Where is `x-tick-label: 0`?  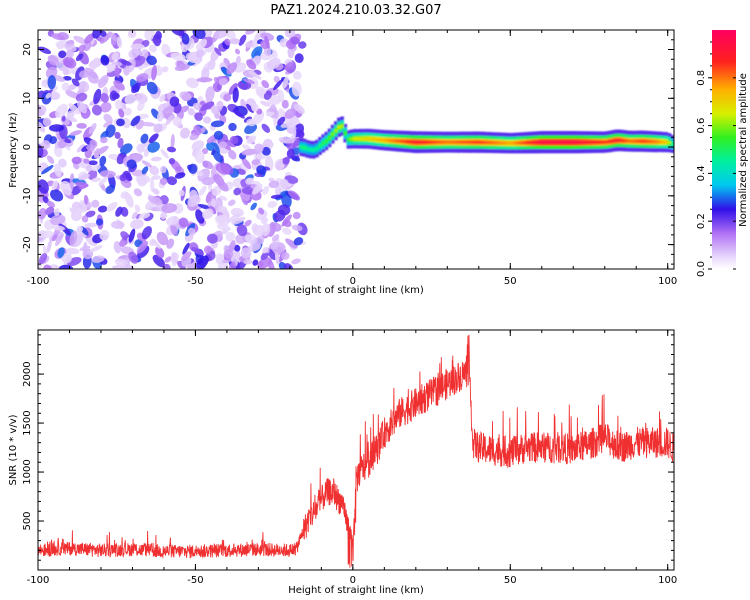 x-tick-label: 0 is located at coordinates (353, 580).